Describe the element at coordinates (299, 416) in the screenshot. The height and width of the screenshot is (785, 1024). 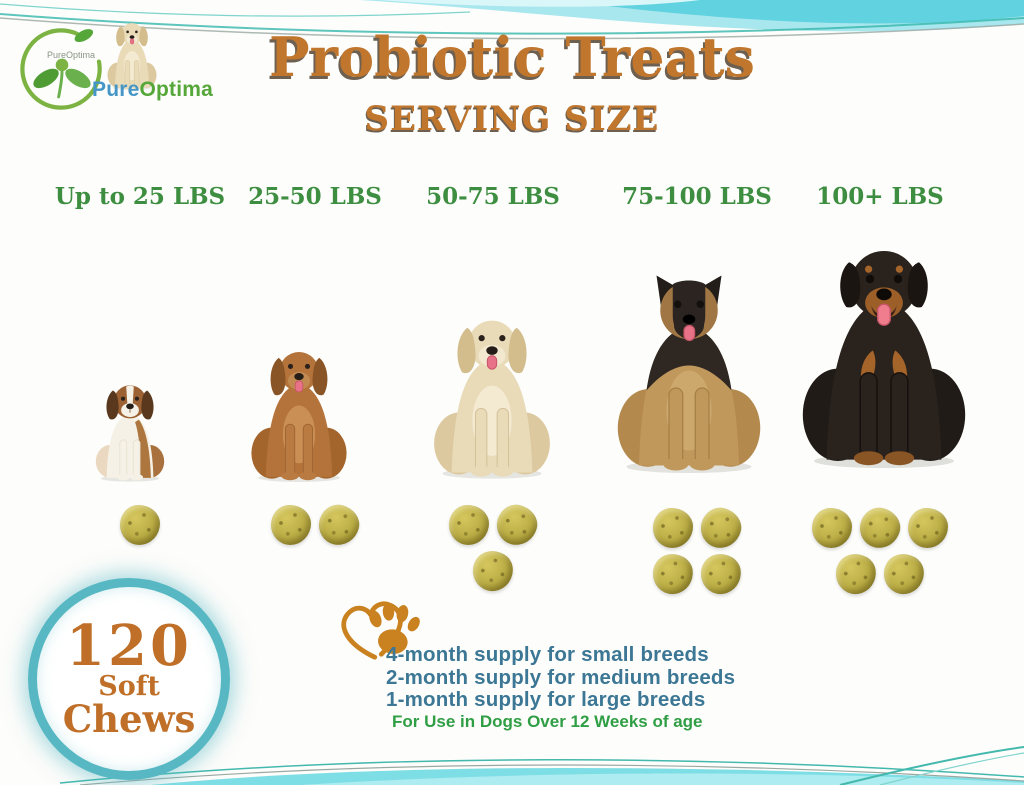
I see `dog-photo-golden-retriever` at that location.